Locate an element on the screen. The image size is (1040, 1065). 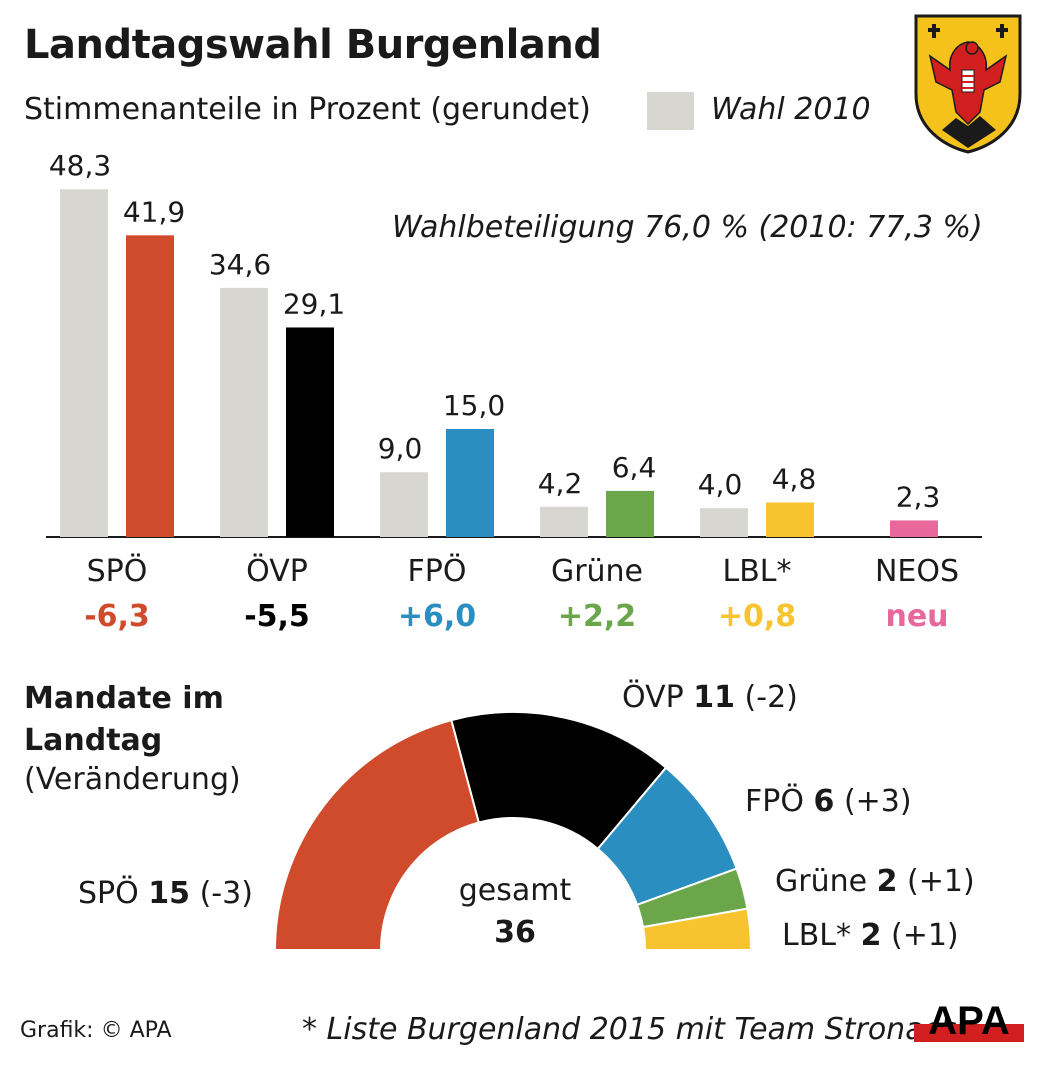
bar-value-label-2015: 4,8 is located at coordinates (794, 478).